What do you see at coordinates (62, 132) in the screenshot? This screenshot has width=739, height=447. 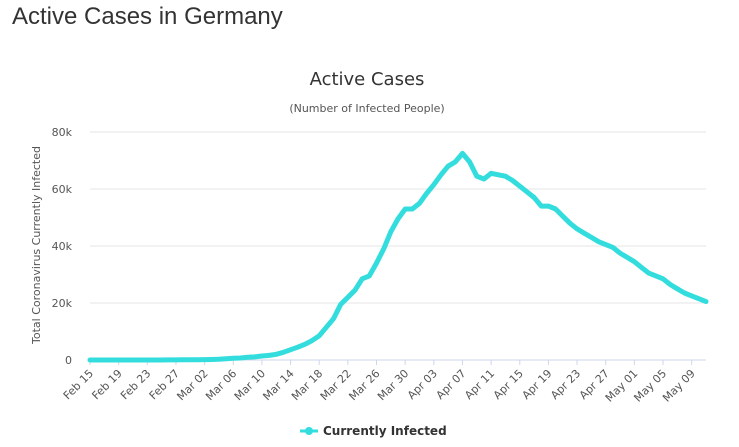 I see `y-tick-label: 80k` at bounding box center [62, 132].